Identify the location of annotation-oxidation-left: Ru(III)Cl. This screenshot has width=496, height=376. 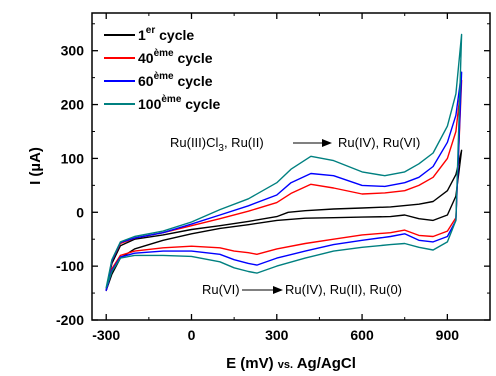
(194, 142).